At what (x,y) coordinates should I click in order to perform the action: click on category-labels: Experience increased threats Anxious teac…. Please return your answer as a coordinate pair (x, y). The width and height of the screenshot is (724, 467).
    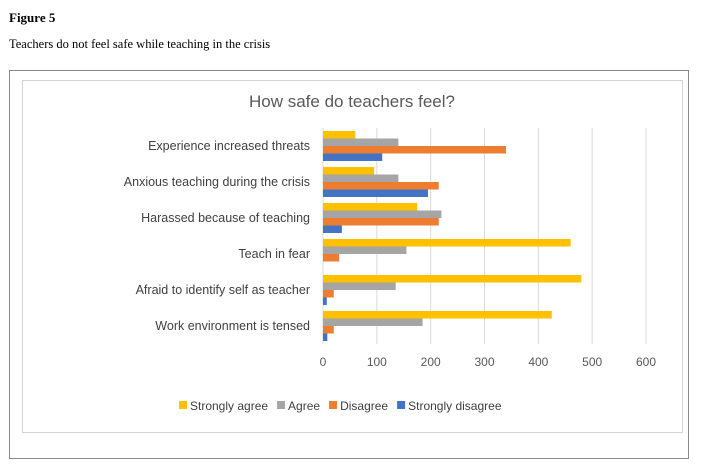
    Looking at the image, I should click on (217, 236).